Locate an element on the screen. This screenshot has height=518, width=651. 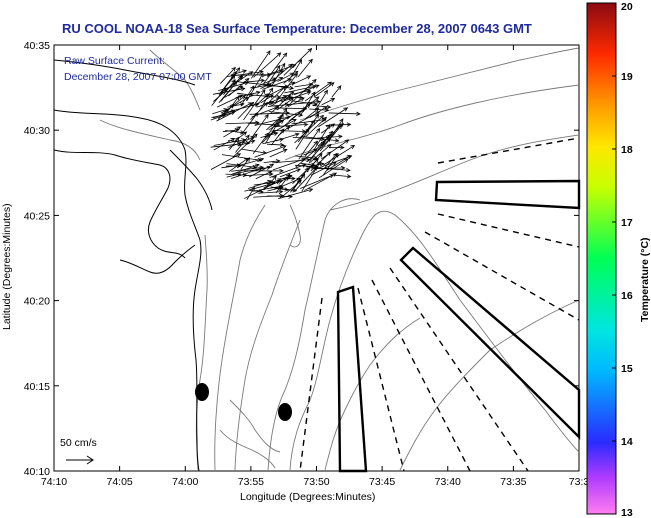
x-tick-label: 74:00 is located at coordinates (185, 482).